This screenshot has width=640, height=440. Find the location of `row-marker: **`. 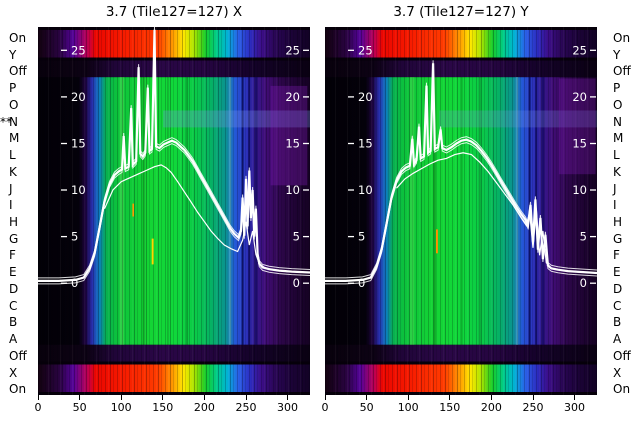

row-marker: ** is located at coordinates (6, 121).